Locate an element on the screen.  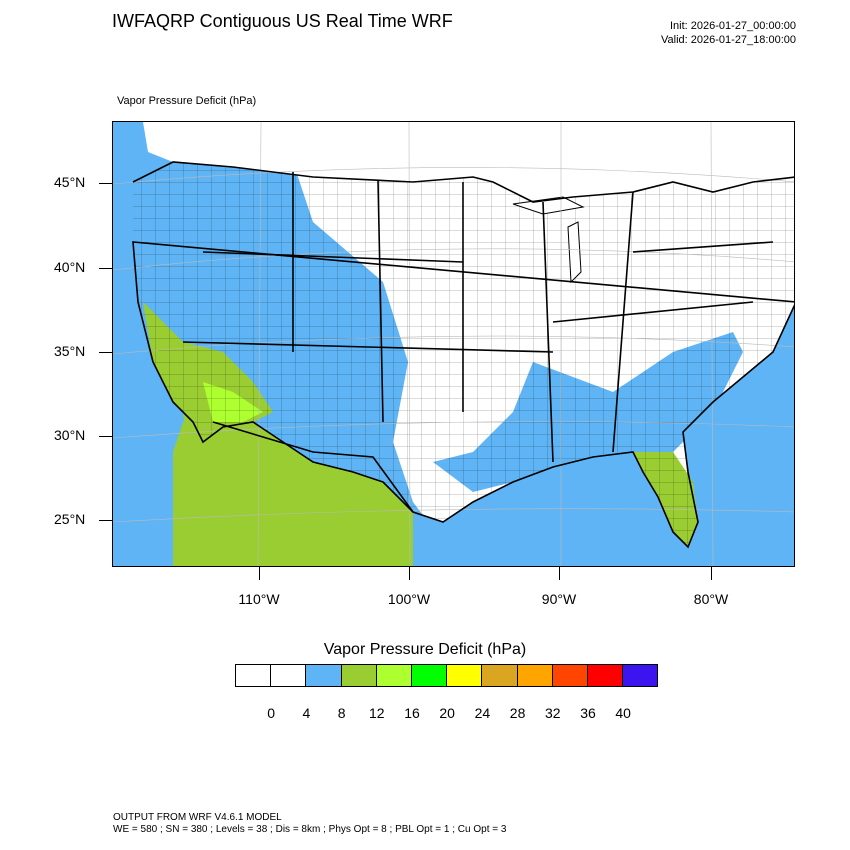
lat-label-30: 30°N is located at coordinates (70, 435).